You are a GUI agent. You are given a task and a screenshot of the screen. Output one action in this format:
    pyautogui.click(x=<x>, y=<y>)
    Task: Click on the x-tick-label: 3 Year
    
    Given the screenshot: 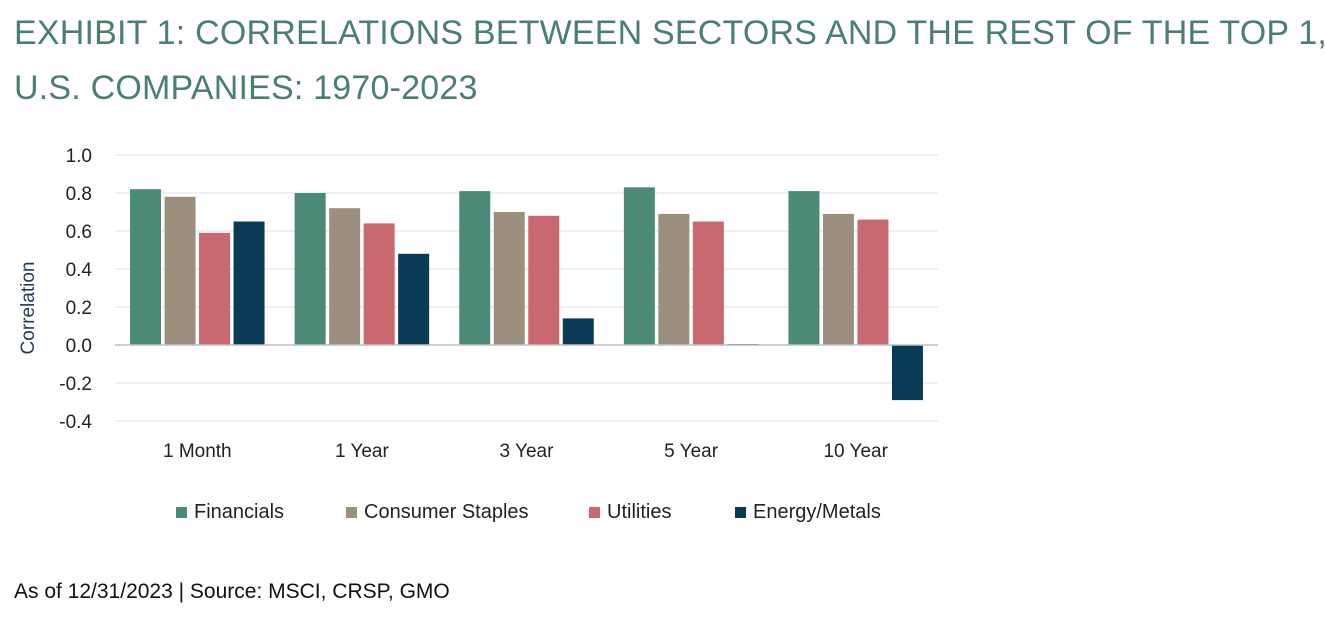 What is the action you would take?
    pyautogui.click(x=527, y=451)
    